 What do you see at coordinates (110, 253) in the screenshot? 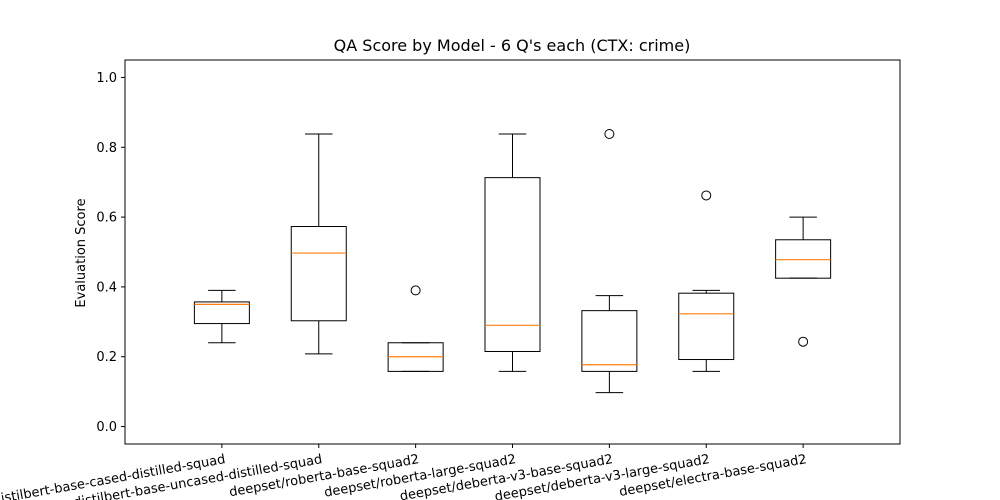
I see `y-axis: 0.0 0.2 0.4 0.6 0.8 1.0` at bounding box center [110, 253].